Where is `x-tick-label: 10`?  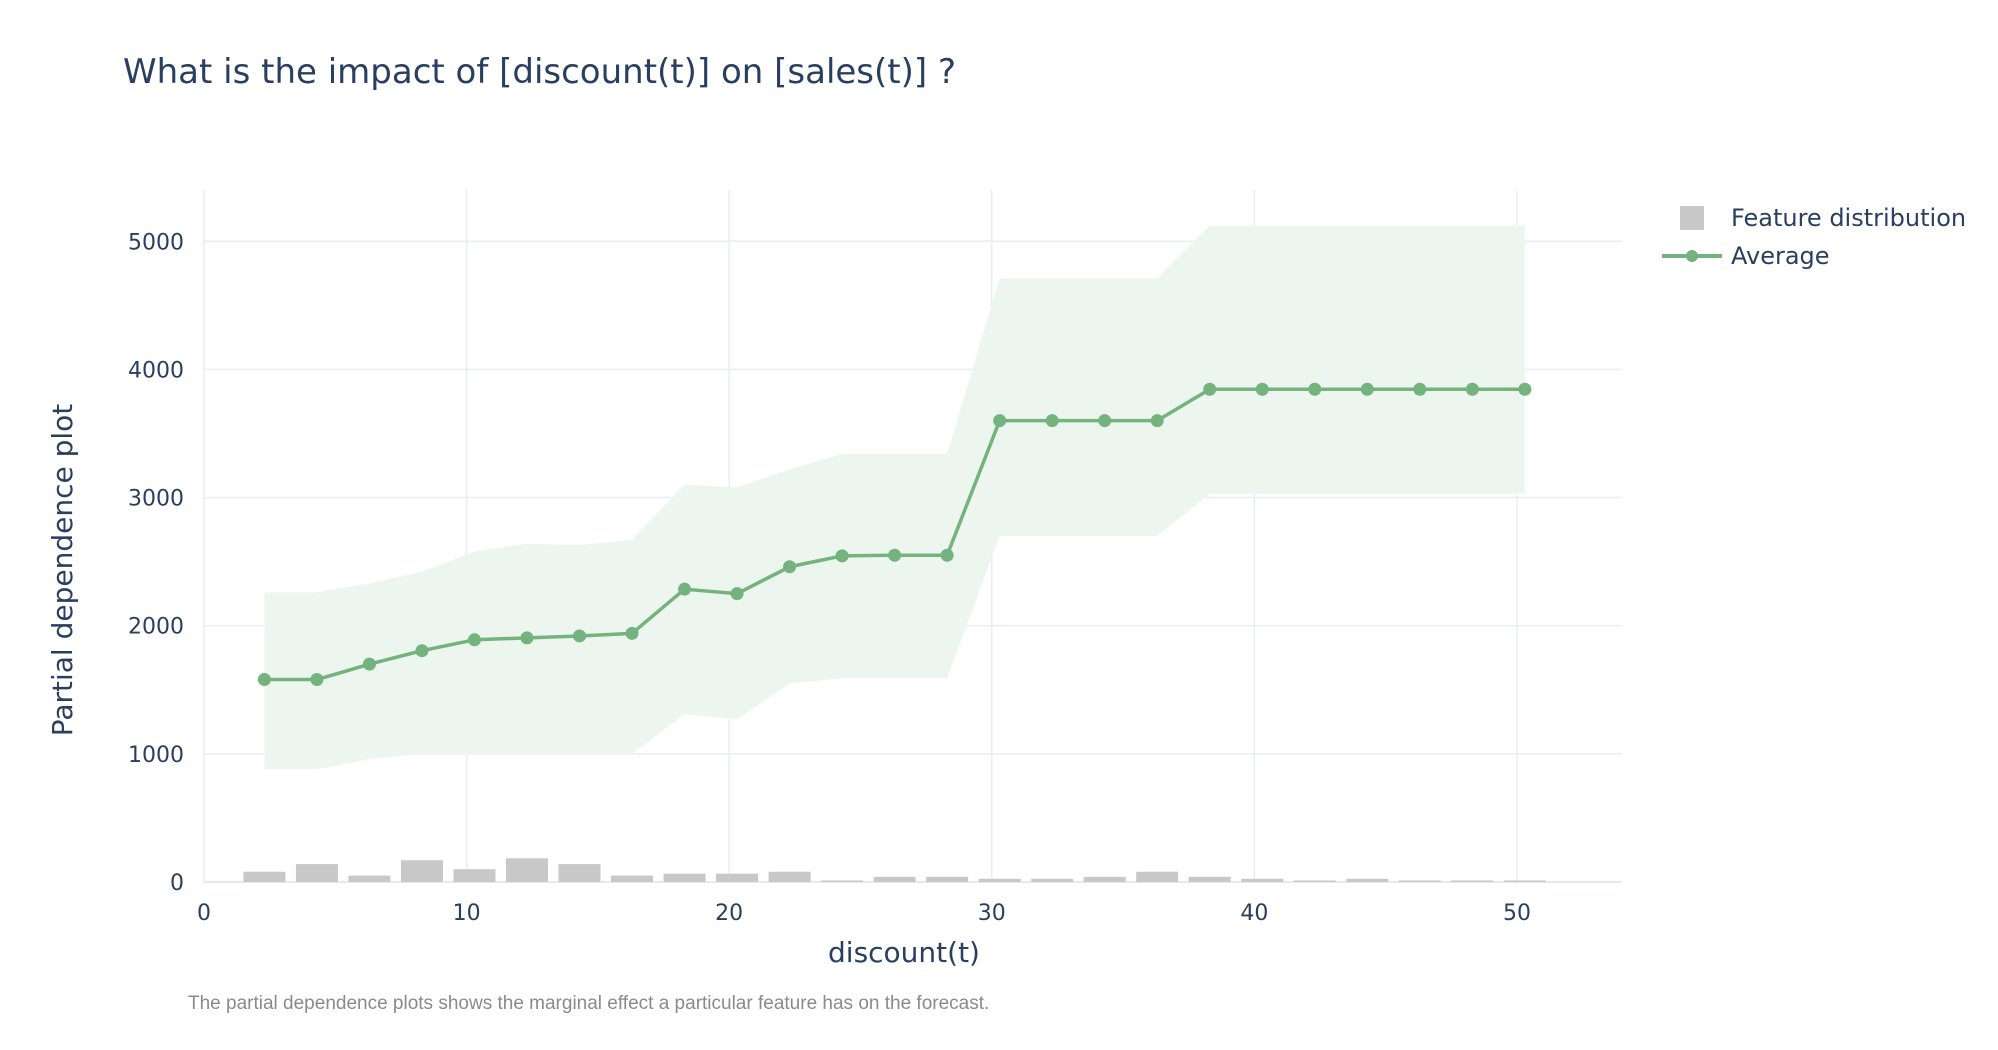 x-tick-label: 10 is located at coordinates (467, 913).